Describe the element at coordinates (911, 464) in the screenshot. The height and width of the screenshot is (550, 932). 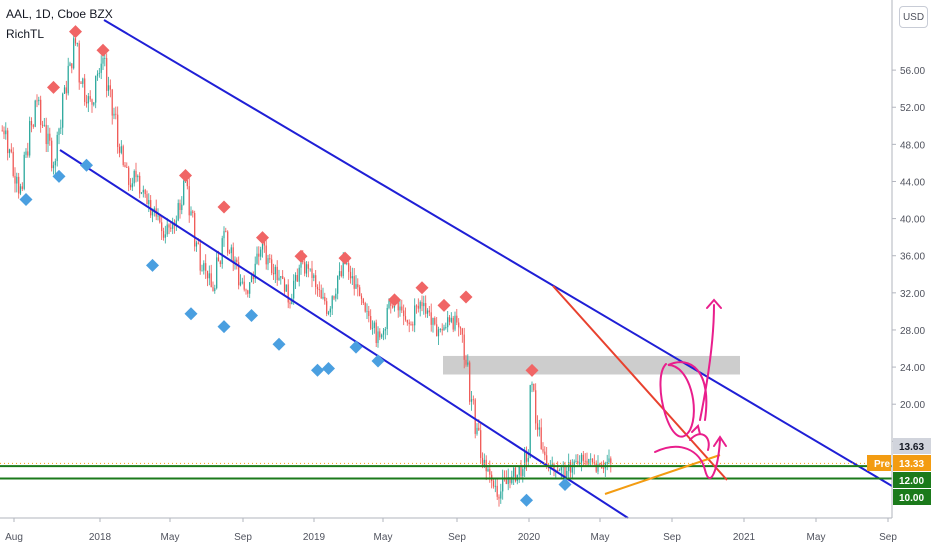
I see `price-label-pre: 13.33` at that location.